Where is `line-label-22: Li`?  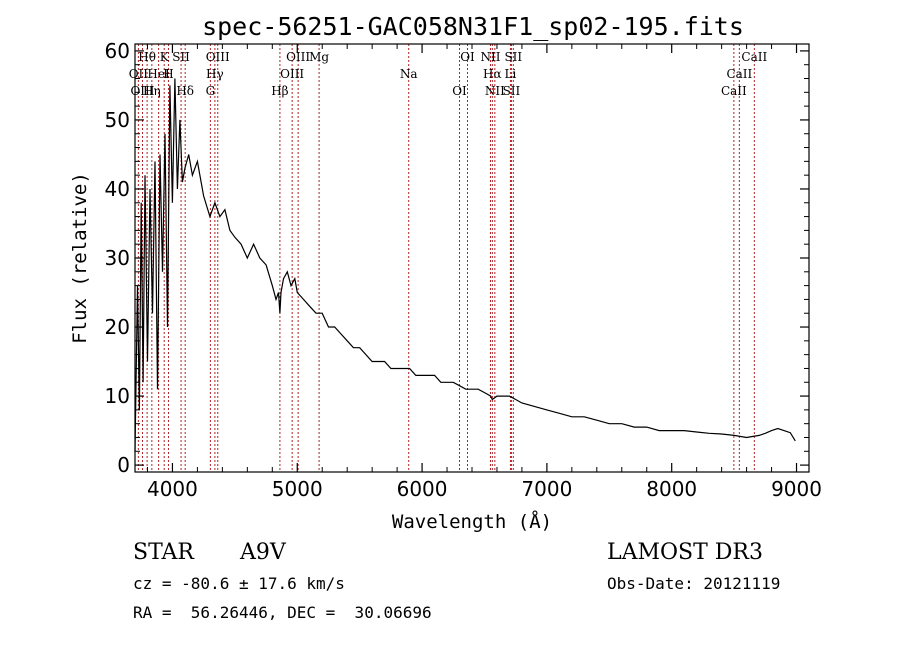 line-label-22: Li is located at coordinates (511, 74).